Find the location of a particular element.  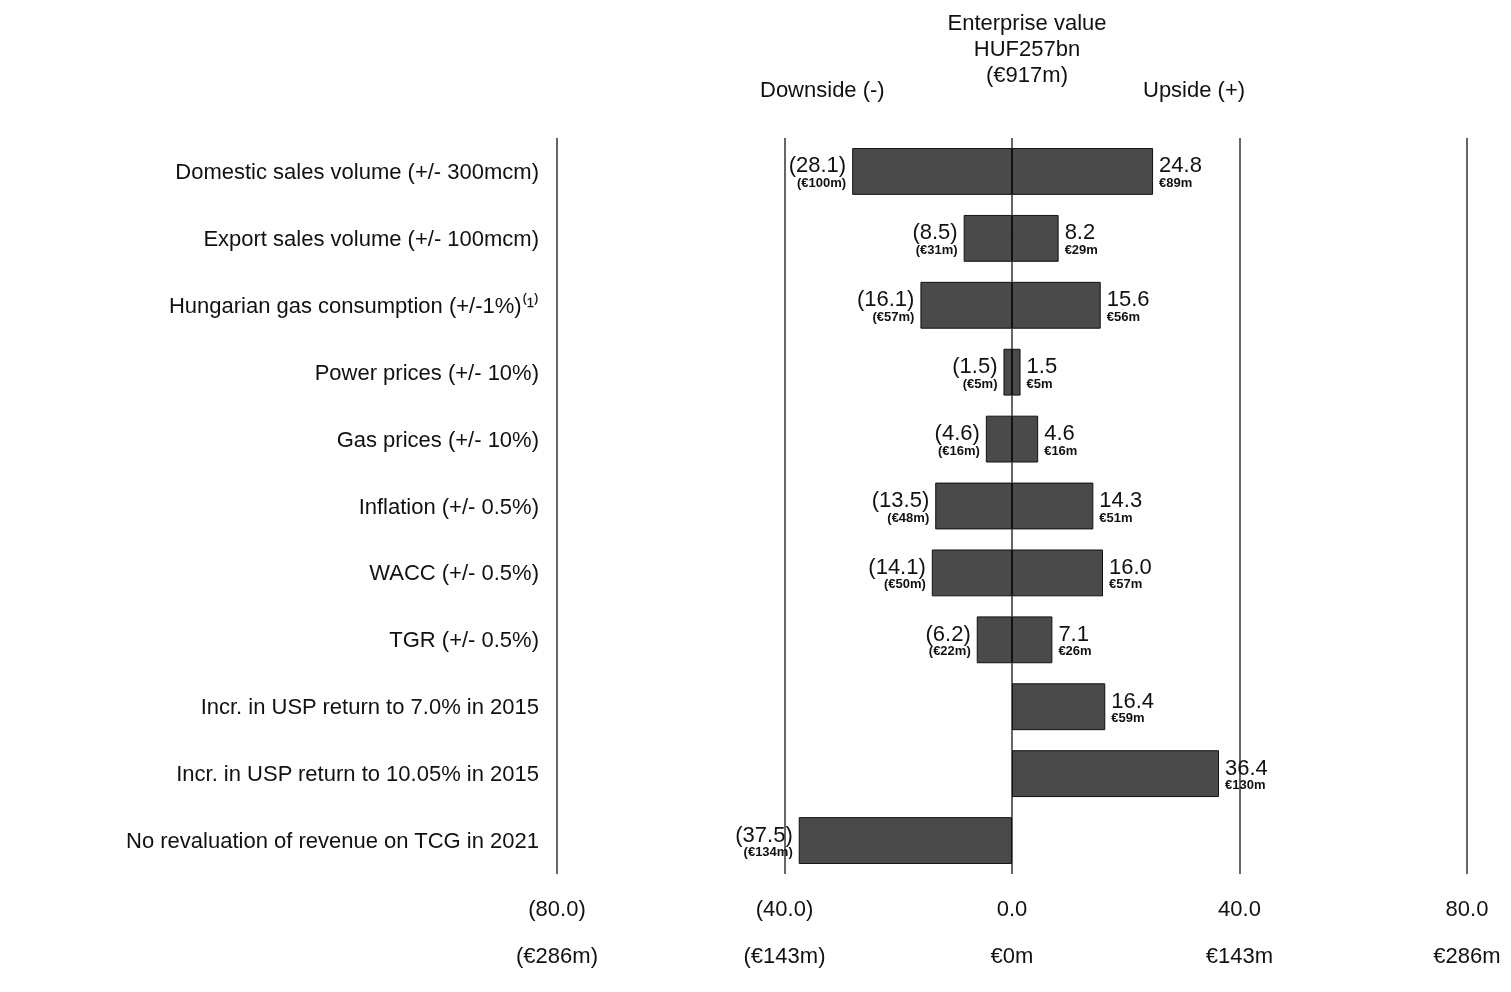

x2-tick-label: €143m is located at coordinates (1239, 955).